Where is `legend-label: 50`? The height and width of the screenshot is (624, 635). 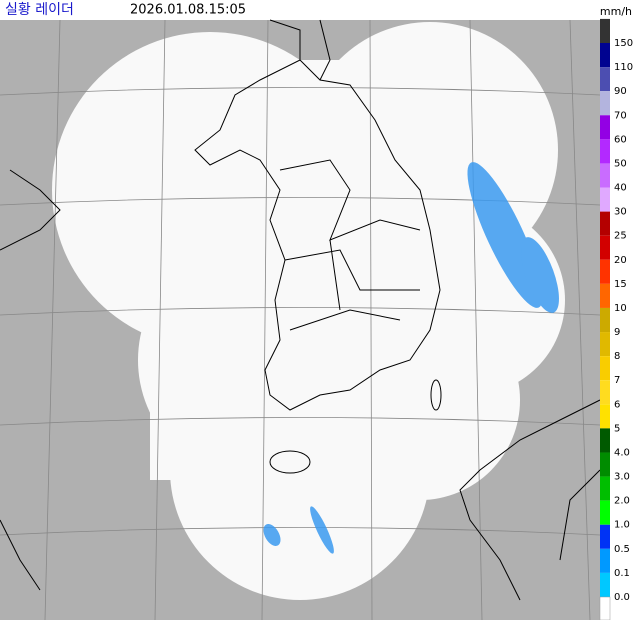
legend-label: 50 is located at coordinates (620, 163).